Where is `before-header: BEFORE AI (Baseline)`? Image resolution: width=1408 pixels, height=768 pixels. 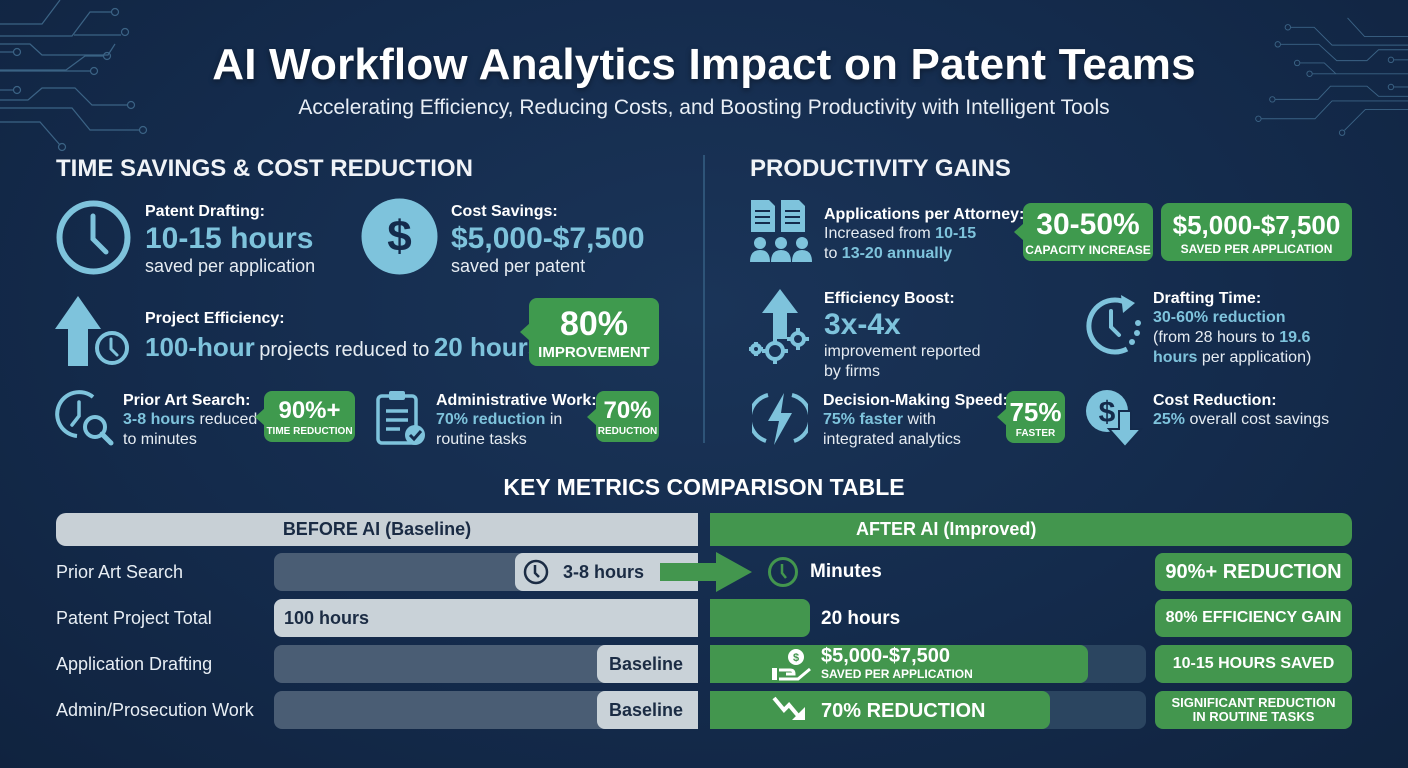
before-header: BEFORE AI (Baseline) is located at coordinates (377, 529).